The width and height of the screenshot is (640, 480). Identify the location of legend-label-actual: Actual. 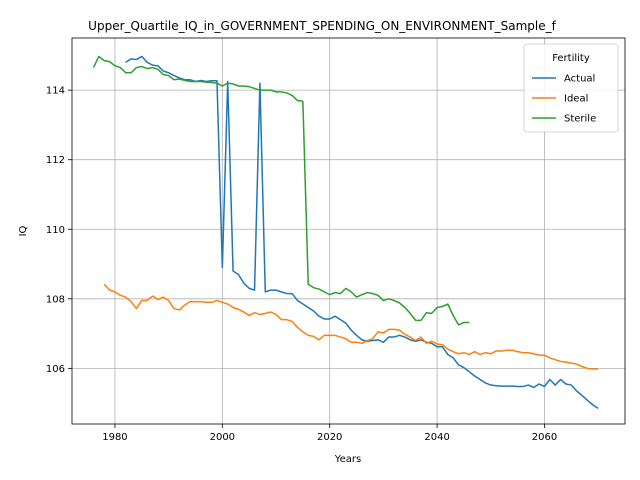
(579, 79).